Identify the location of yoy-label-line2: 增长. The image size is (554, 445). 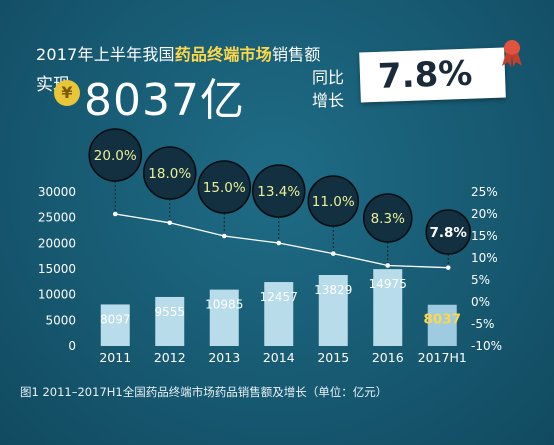
(328, 100).